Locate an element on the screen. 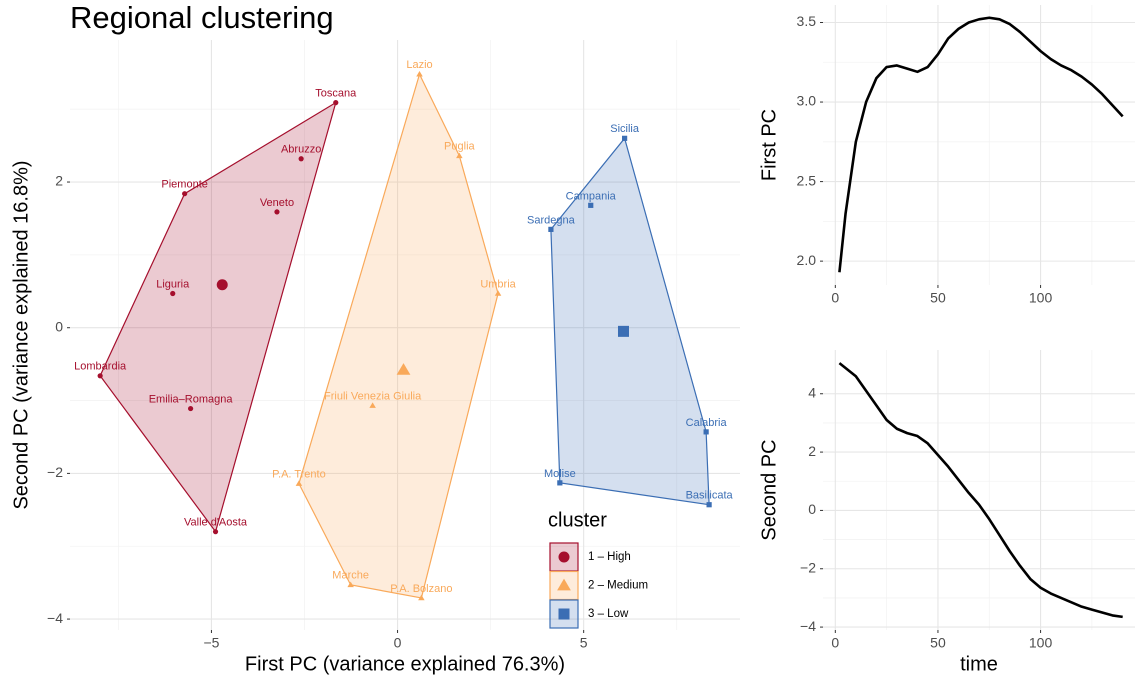 The height and width of the screenshot is (684, 1137). chart-title: Regional clustering is located at coordinates (202, 17).